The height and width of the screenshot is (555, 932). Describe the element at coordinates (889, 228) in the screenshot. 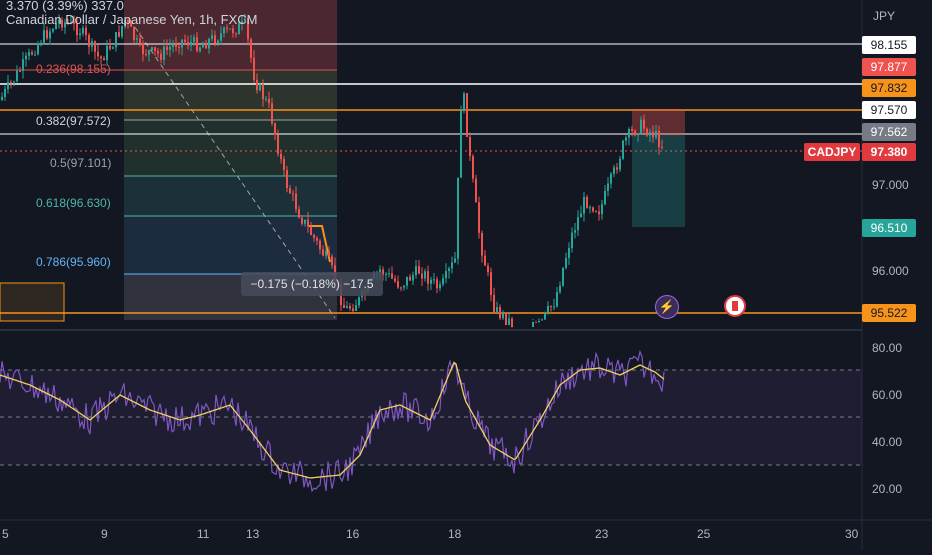

I see `price-tag-96510: 96.510` at that location.